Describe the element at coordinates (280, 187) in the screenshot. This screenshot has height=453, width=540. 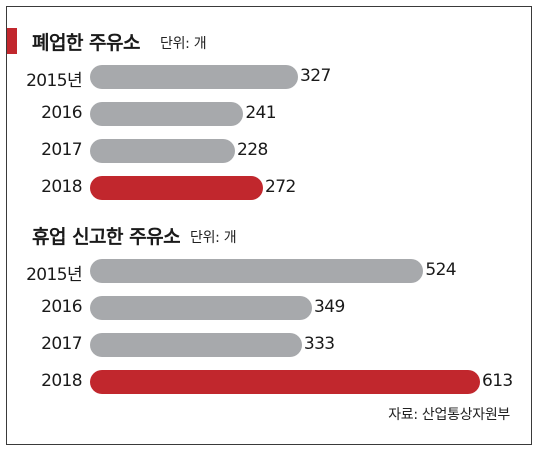
I see `value-label: 272` at that location.